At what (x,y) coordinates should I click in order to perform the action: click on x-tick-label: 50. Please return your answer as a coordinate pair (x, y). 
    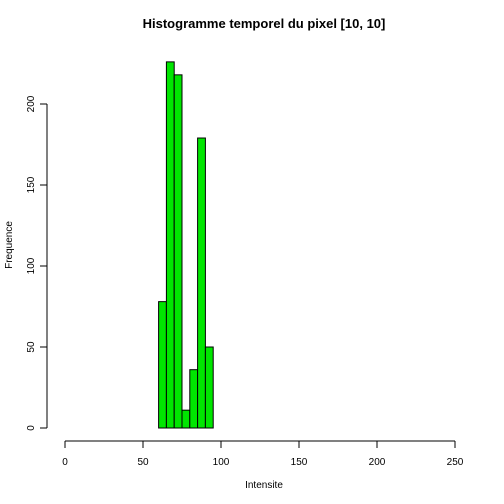
    Looking at the image, I should click on (143, 462).